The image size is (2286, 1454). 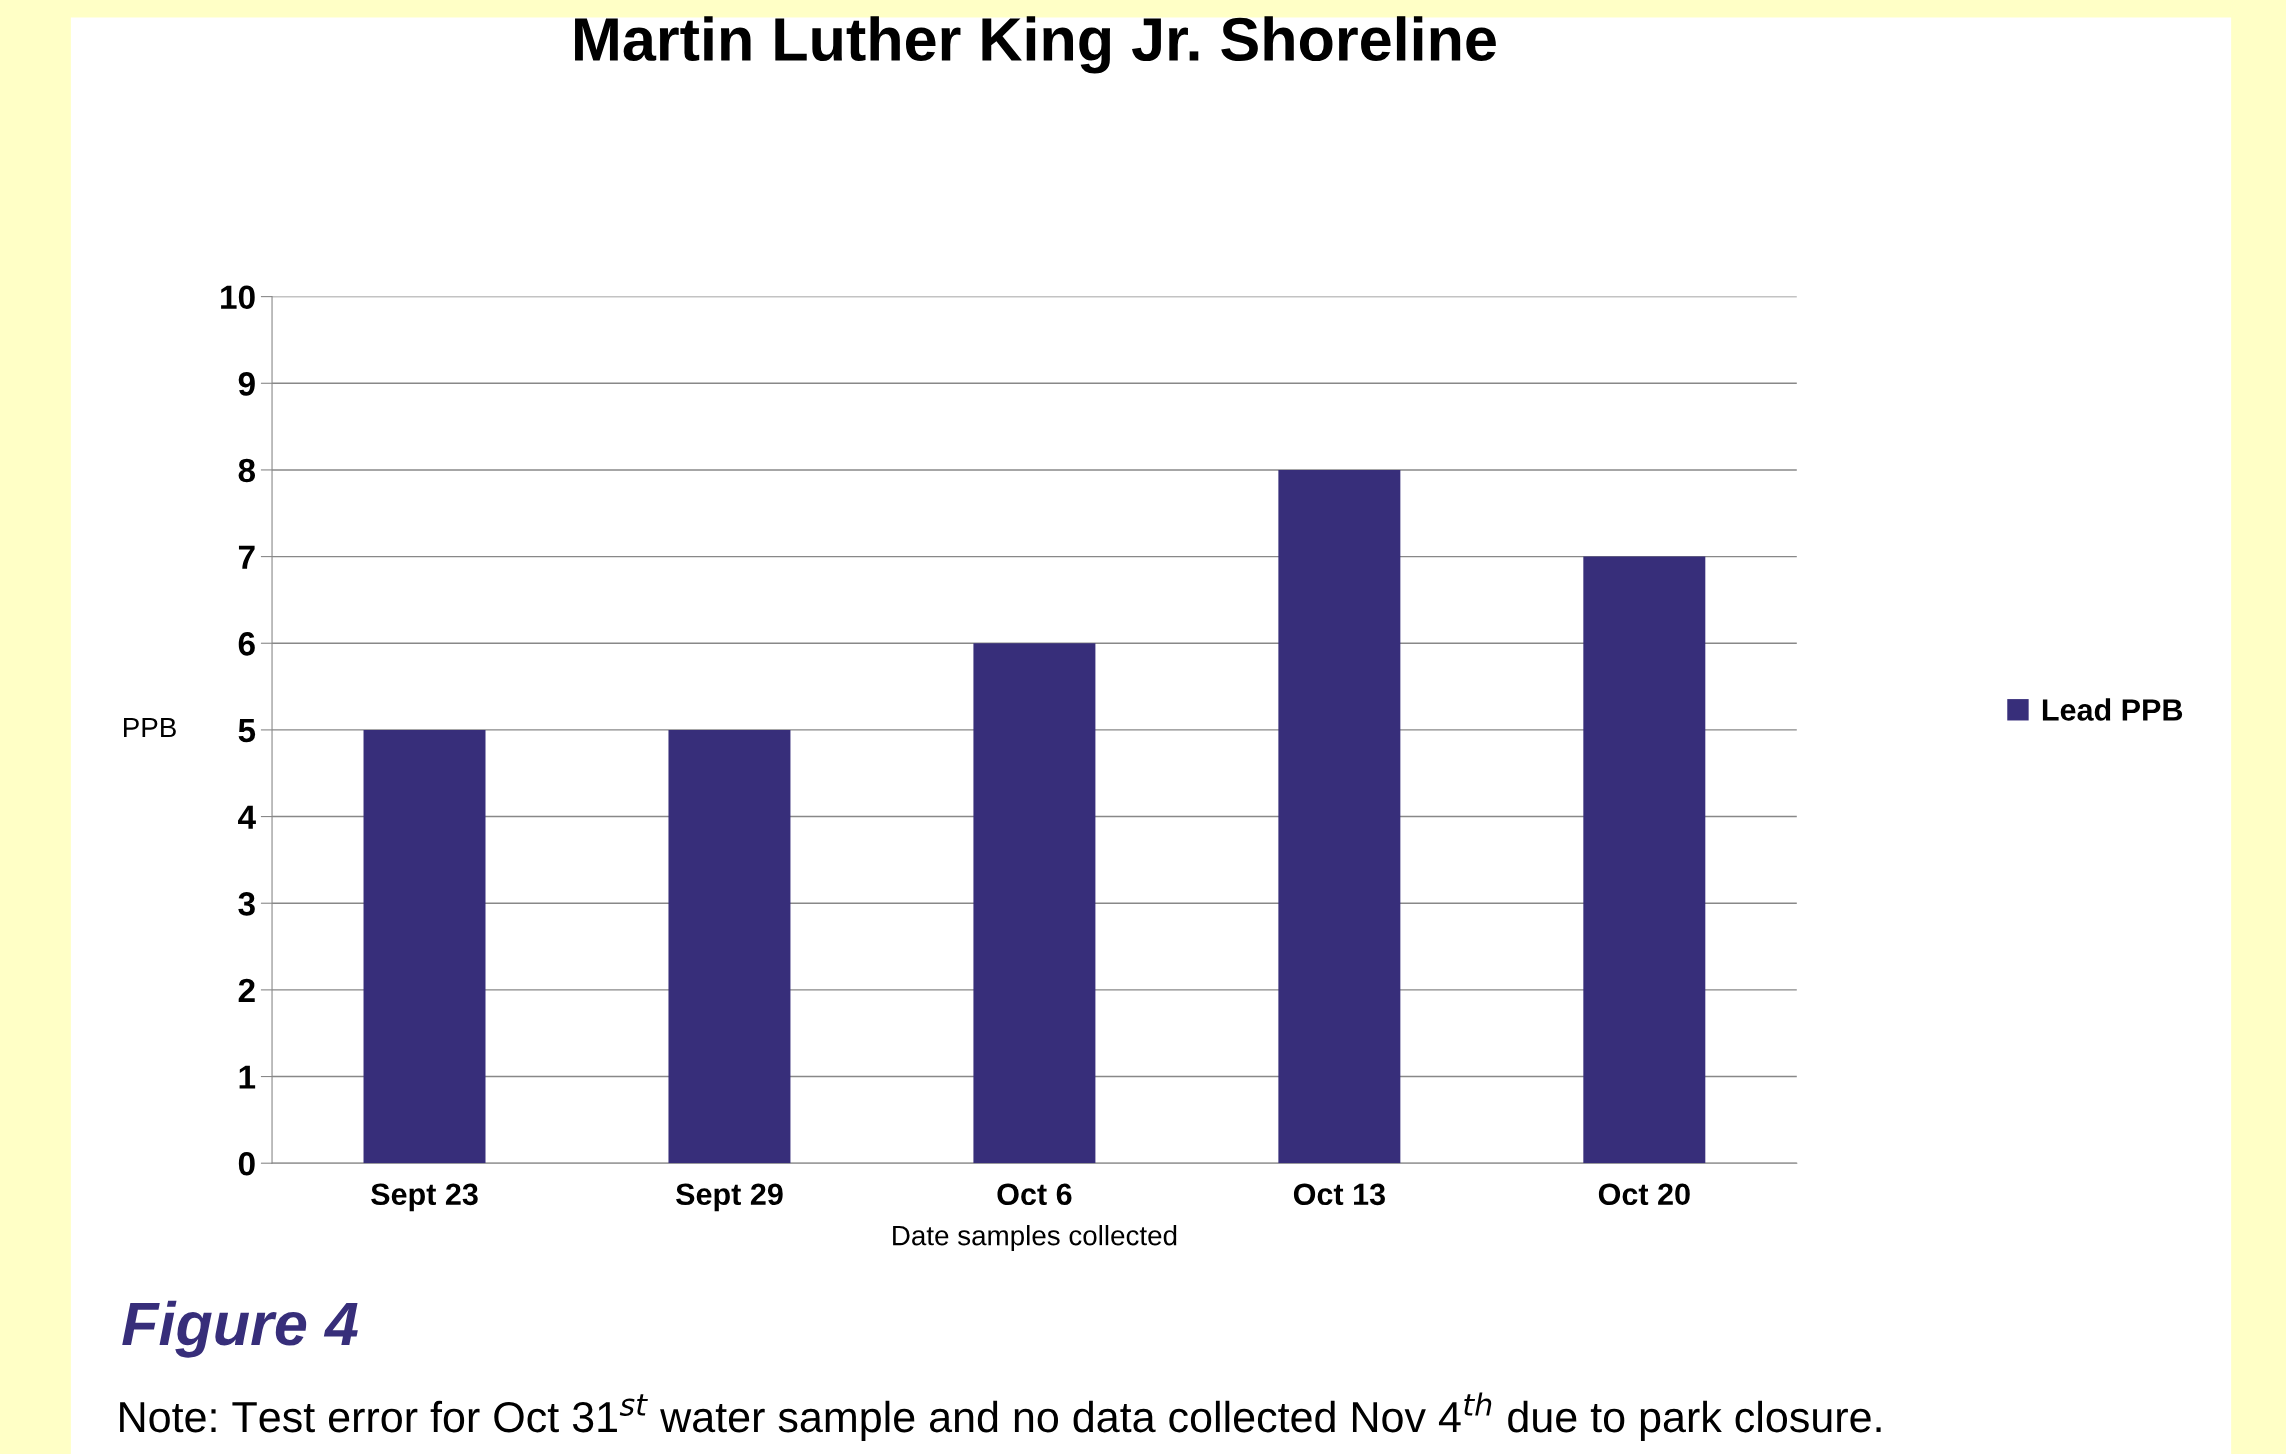 I want to click on y-tick-label: 7, so click(x=246, y=557).